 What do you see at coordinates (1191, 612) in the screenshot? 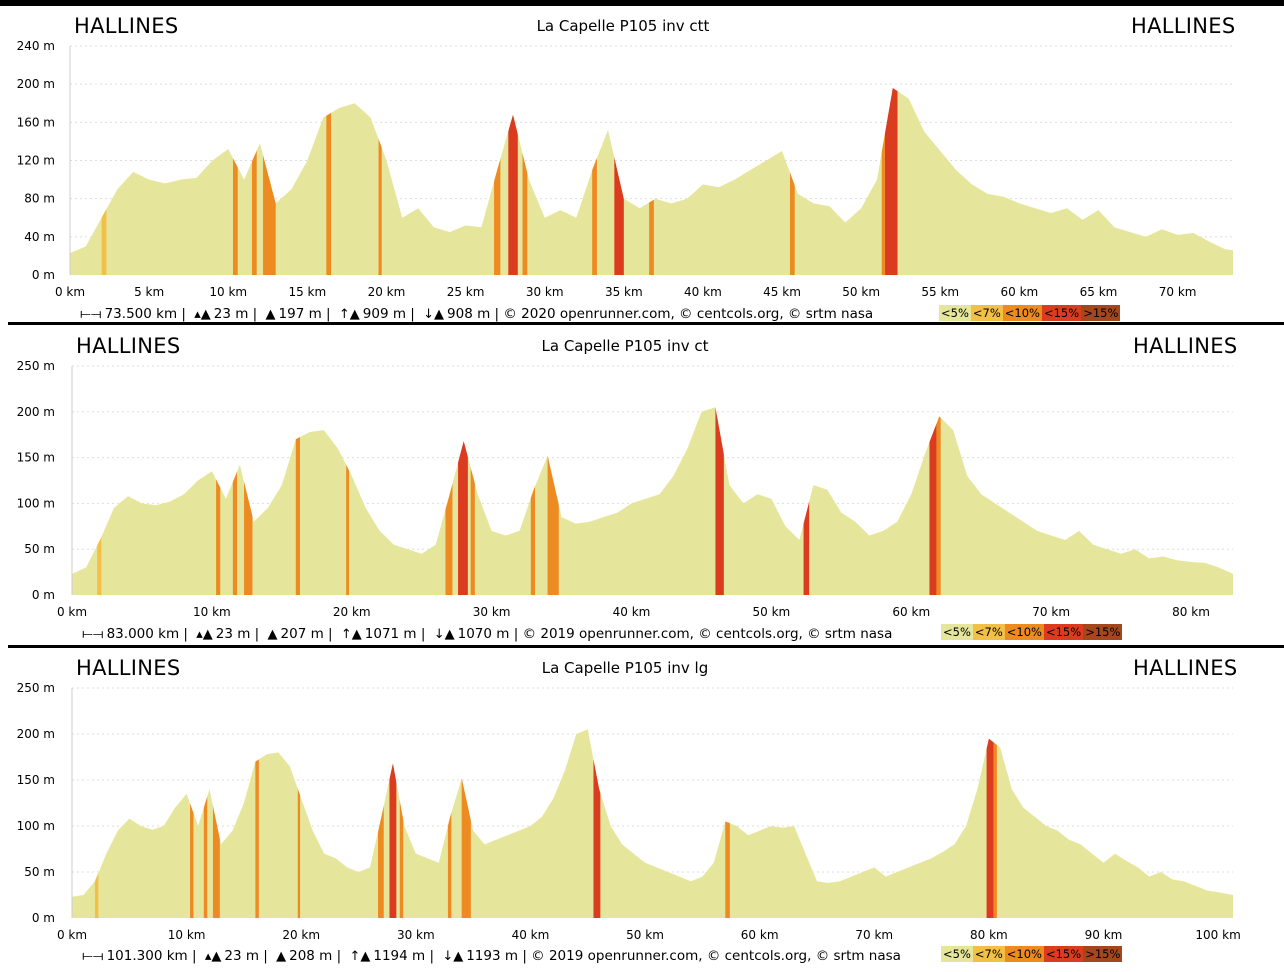
I see `x-tick-label: 80 km` at bounding box center [1191, 612].